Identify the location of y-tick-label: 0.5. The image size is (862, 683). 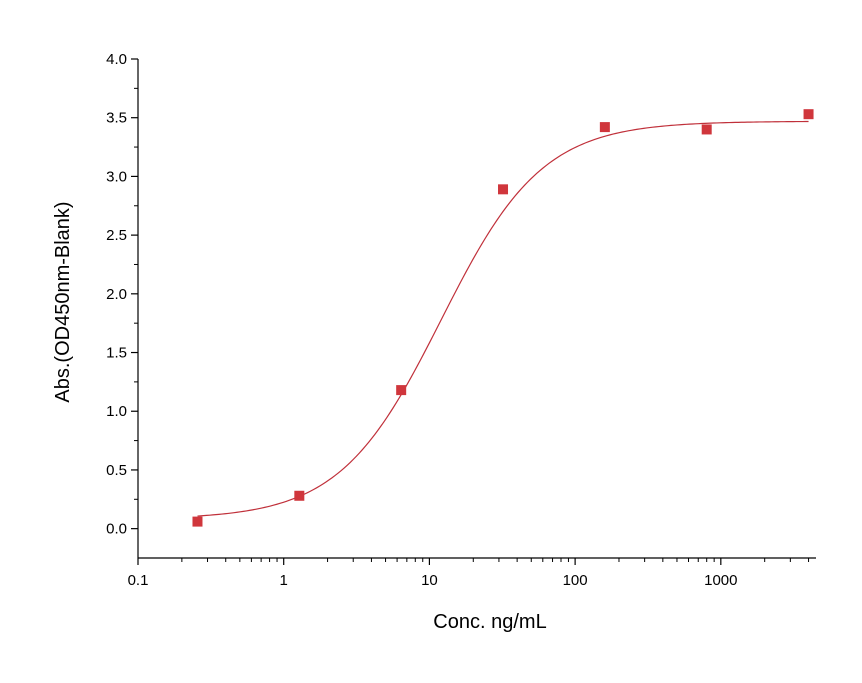
(116, 470).